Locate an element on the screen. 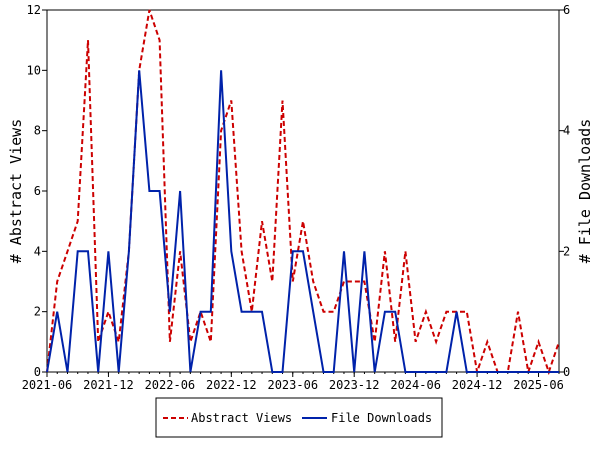  legend-box is located at coordinates (299, 417).